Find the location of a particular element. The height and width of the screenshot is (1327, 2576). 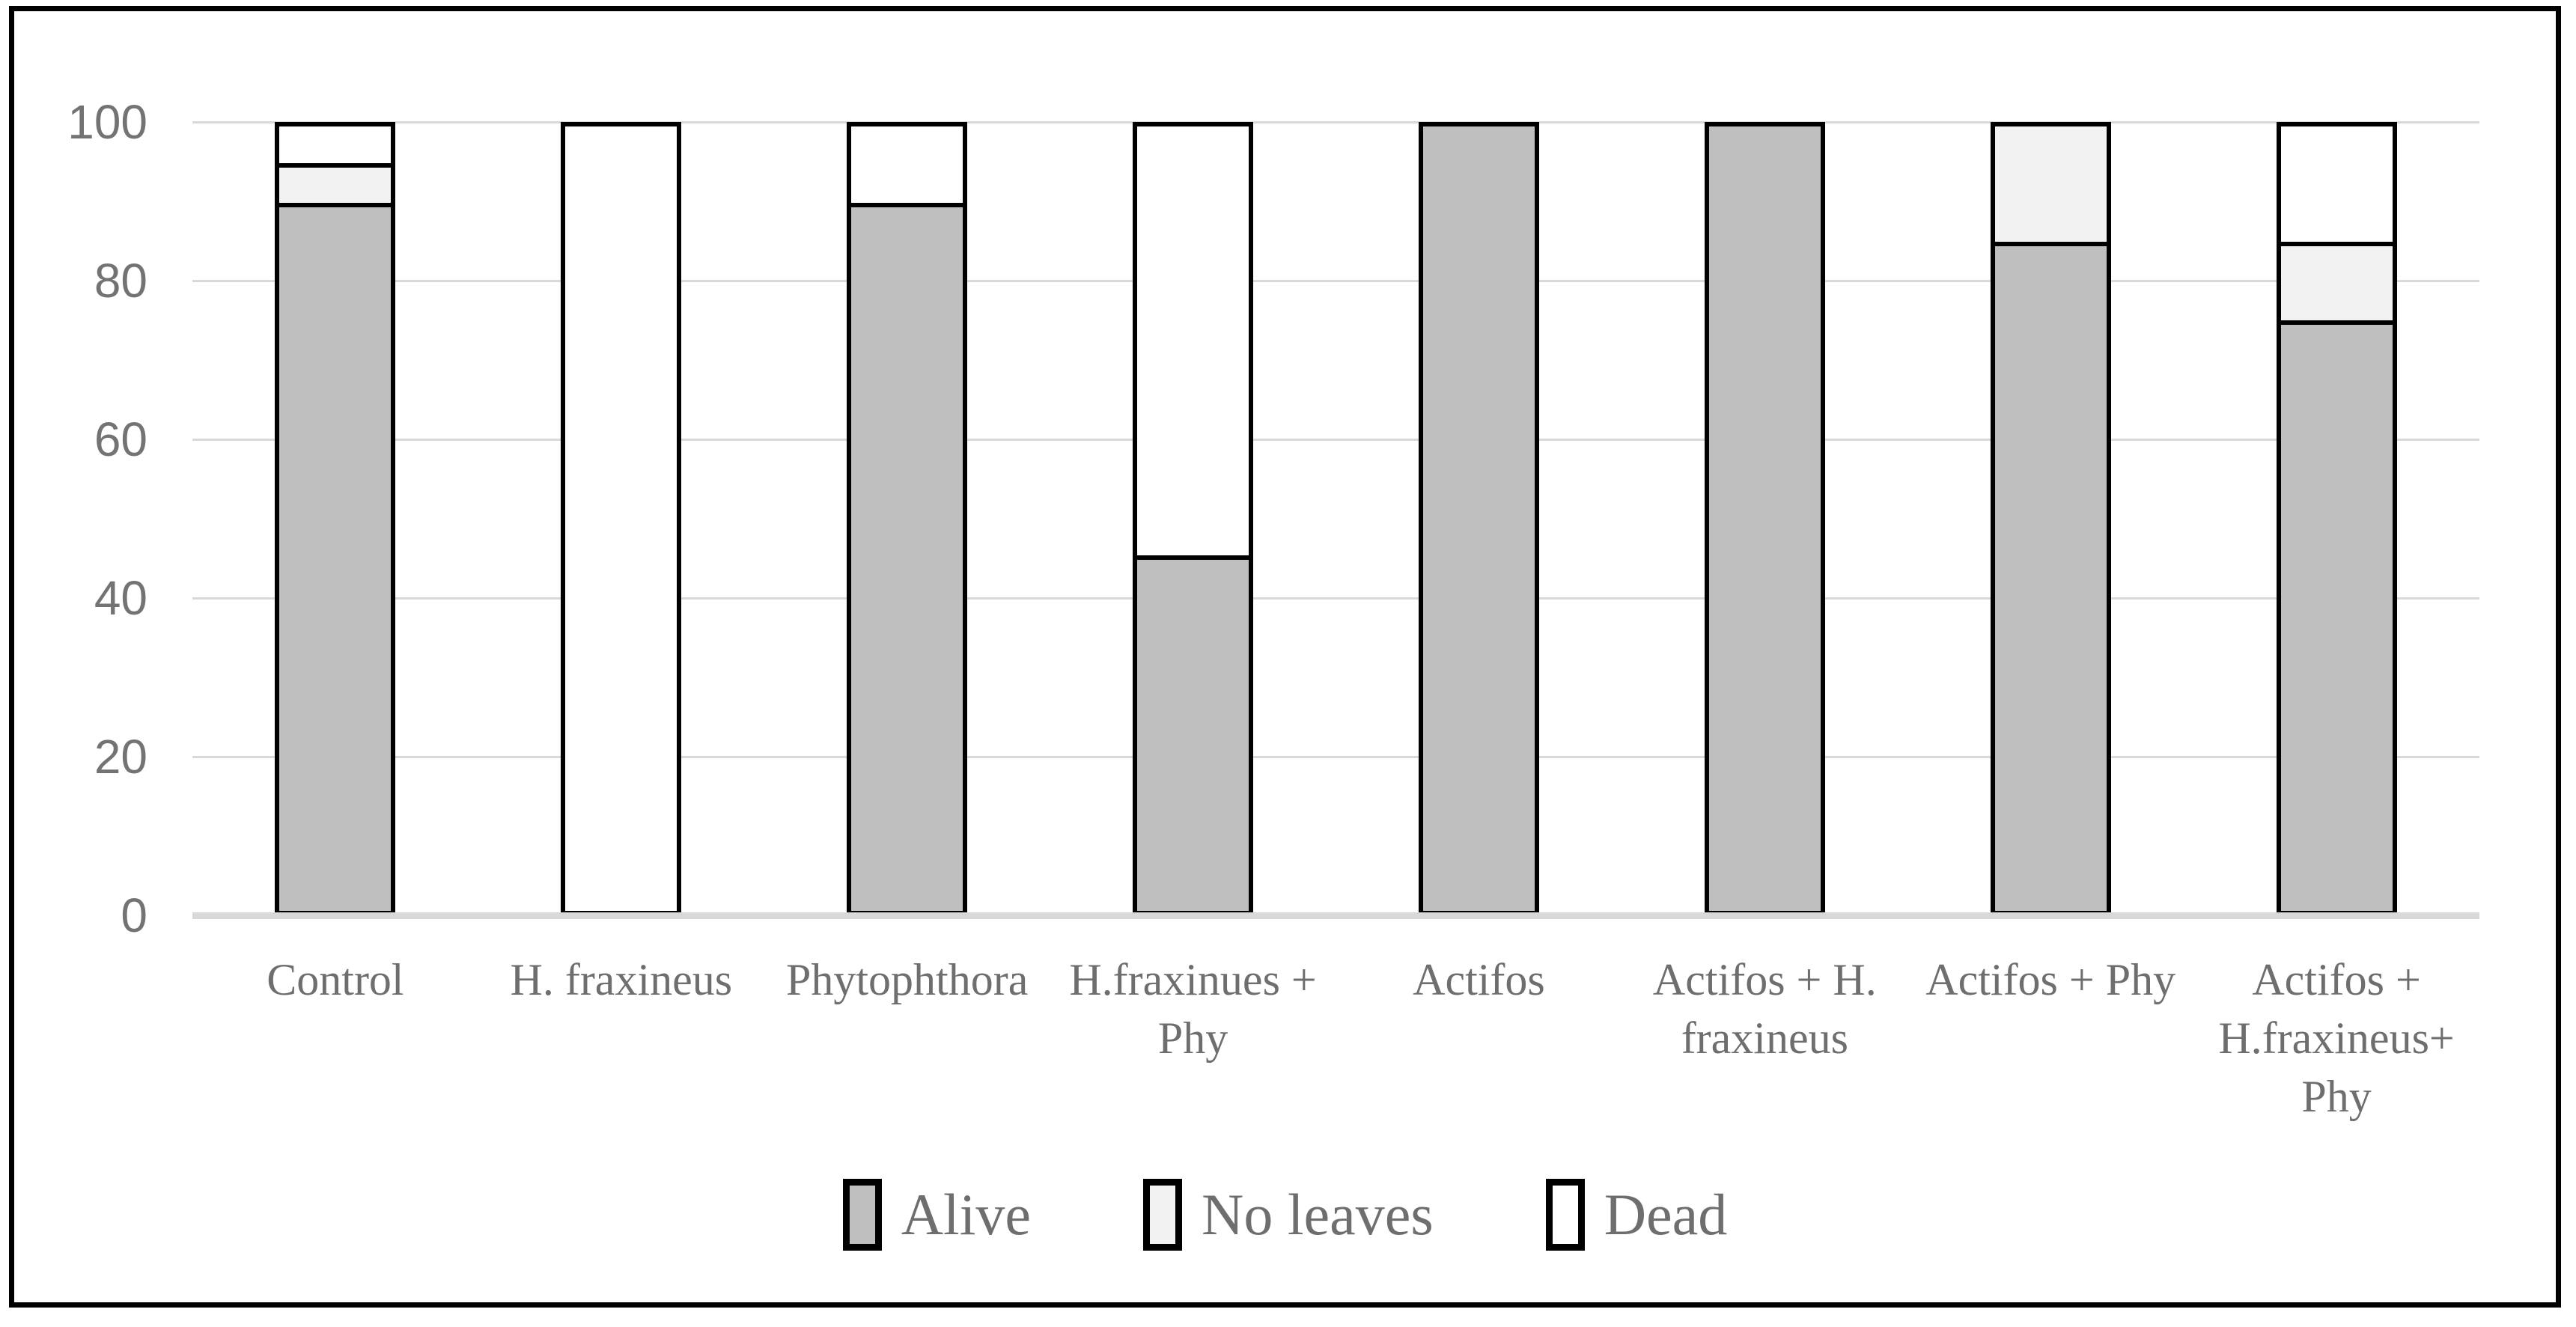

y-tick-label: 20 is located at coordinates (120, 757).